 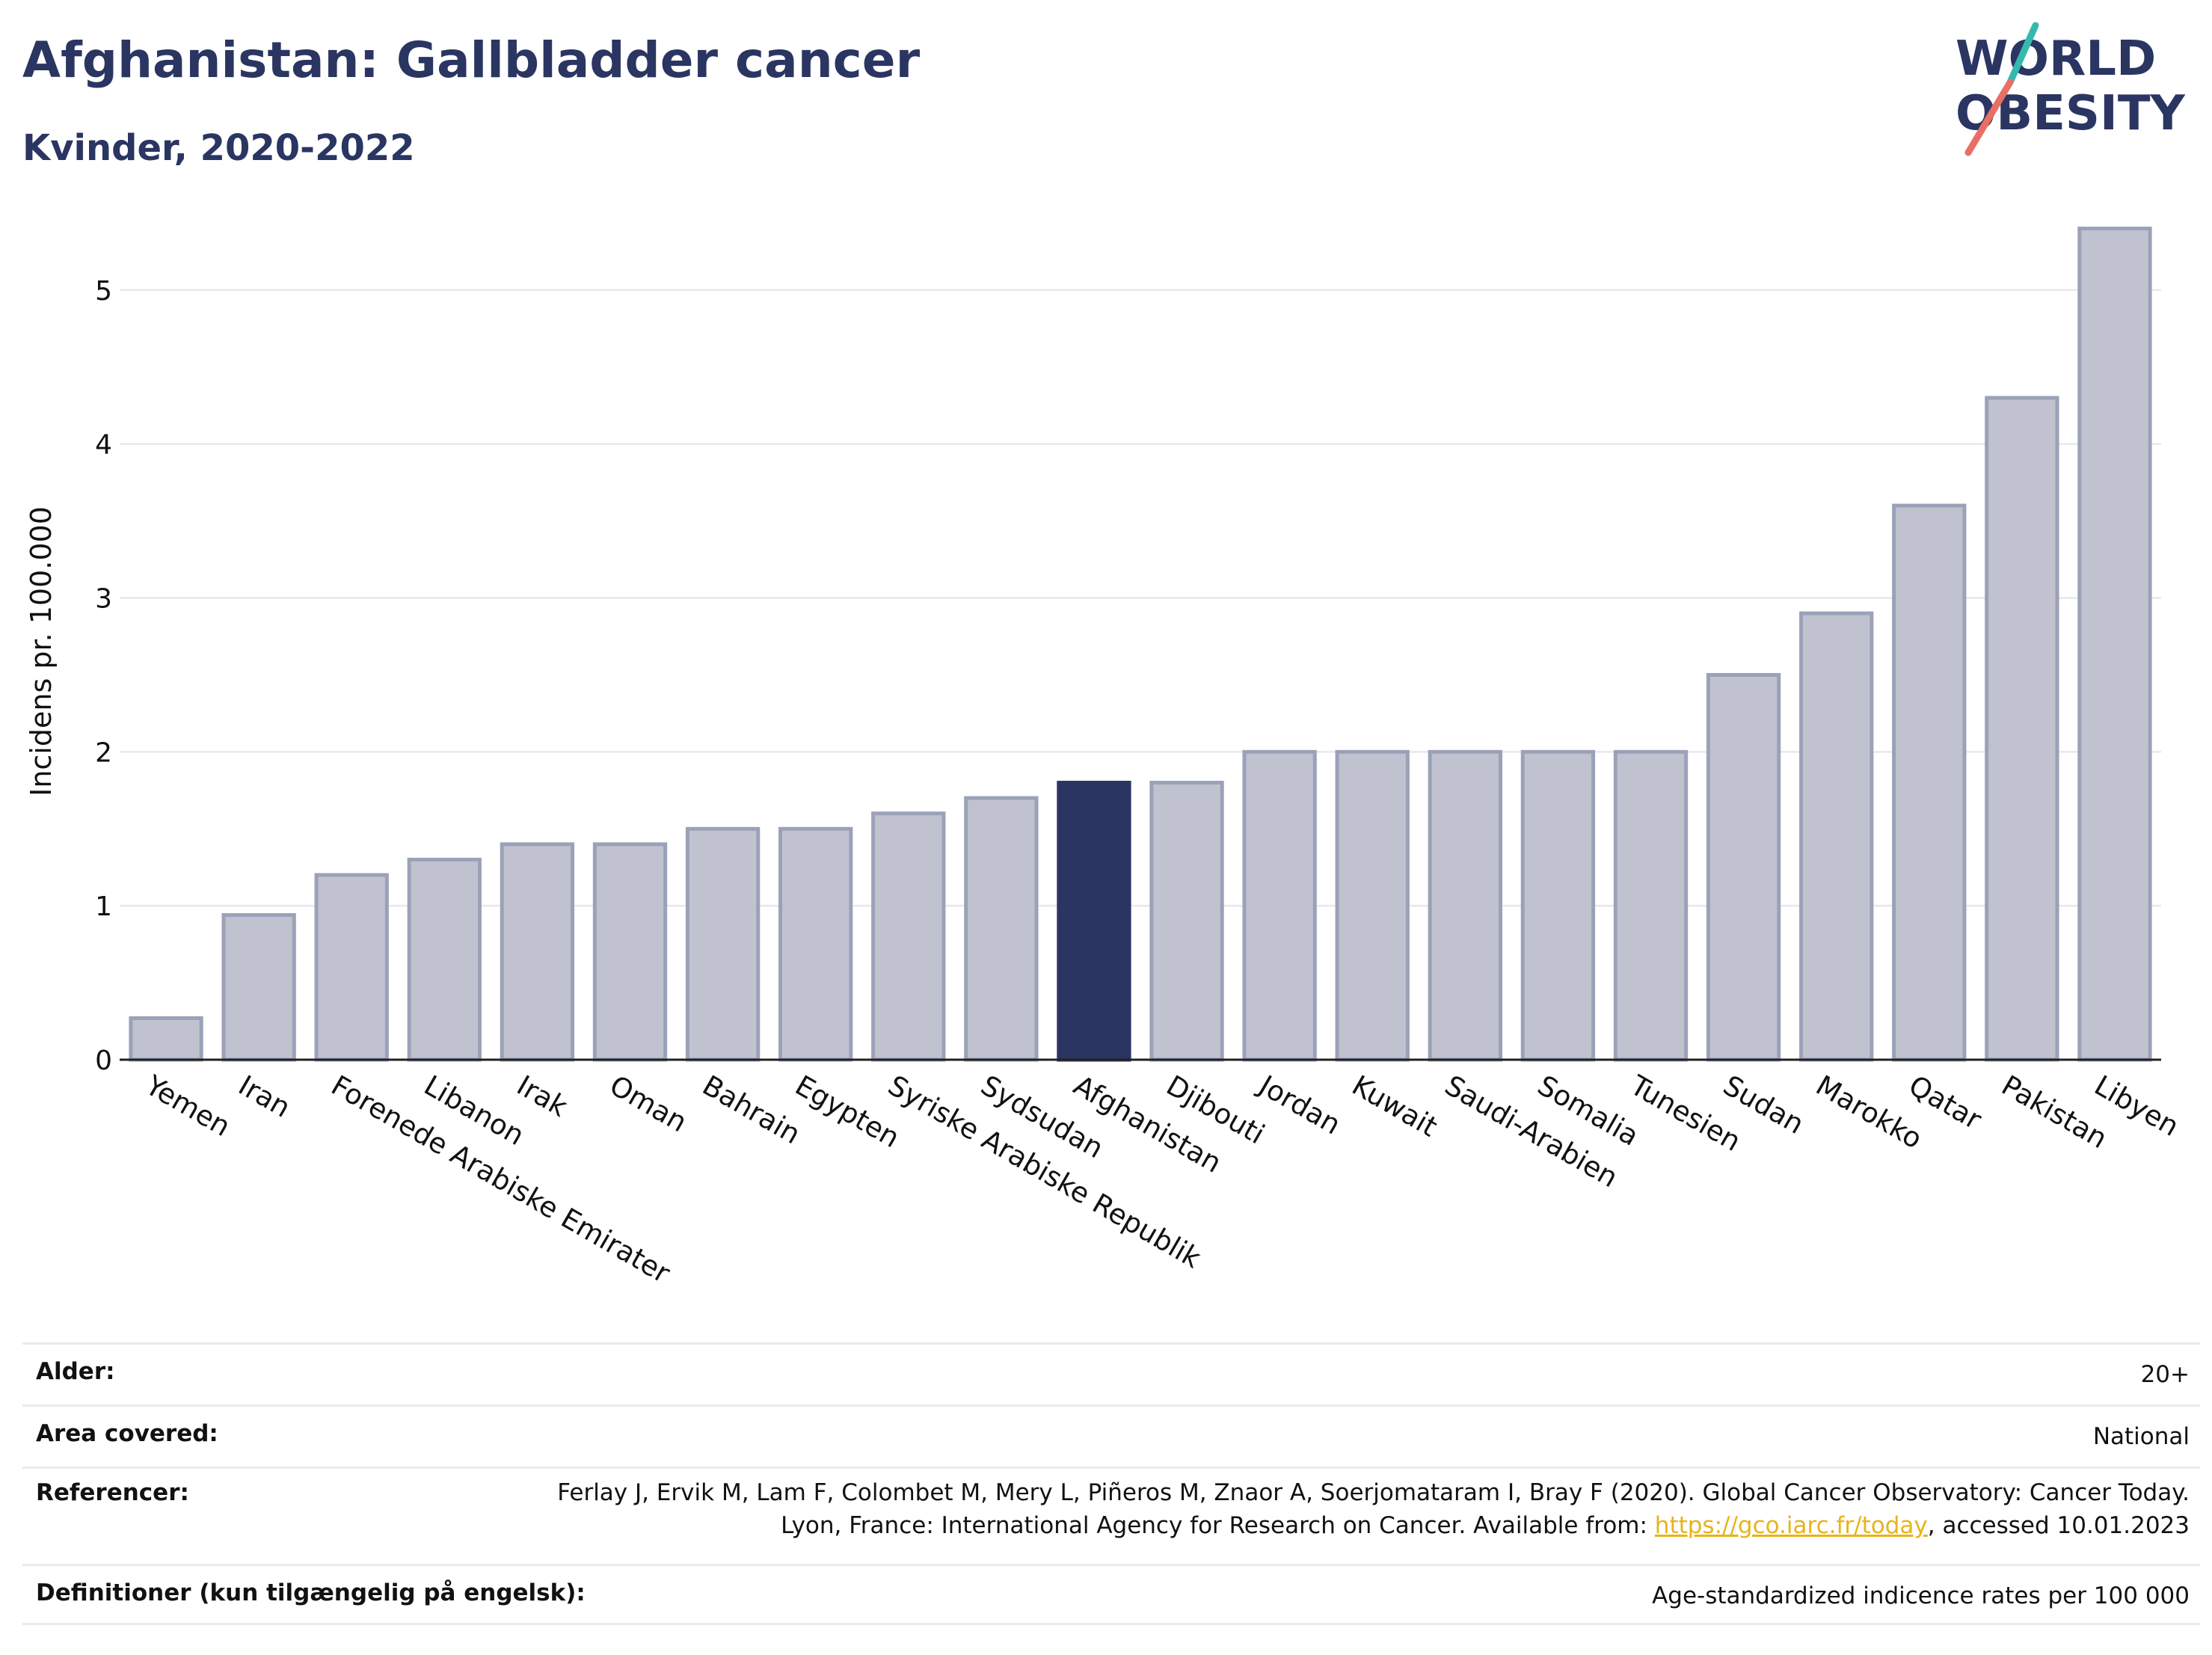 What do you see at coordinates (2165, 1374) in the screenshot?
I see `meta-value-age: 20+` at bounding box center [2165, 1374].